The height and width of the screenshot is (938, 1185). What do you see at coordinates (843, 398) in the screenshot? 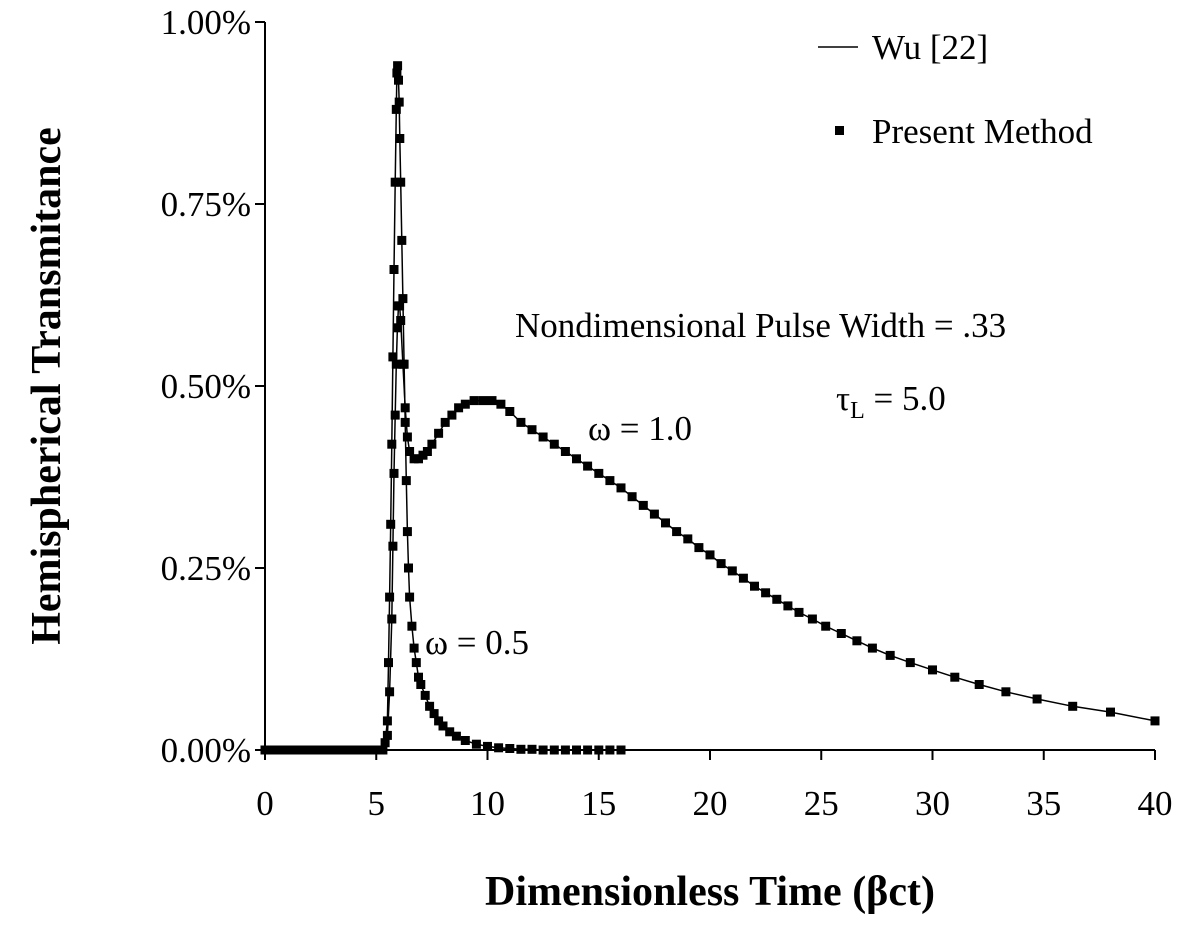
I see `tau-symbol: τ` at bounding box center [843, 398].